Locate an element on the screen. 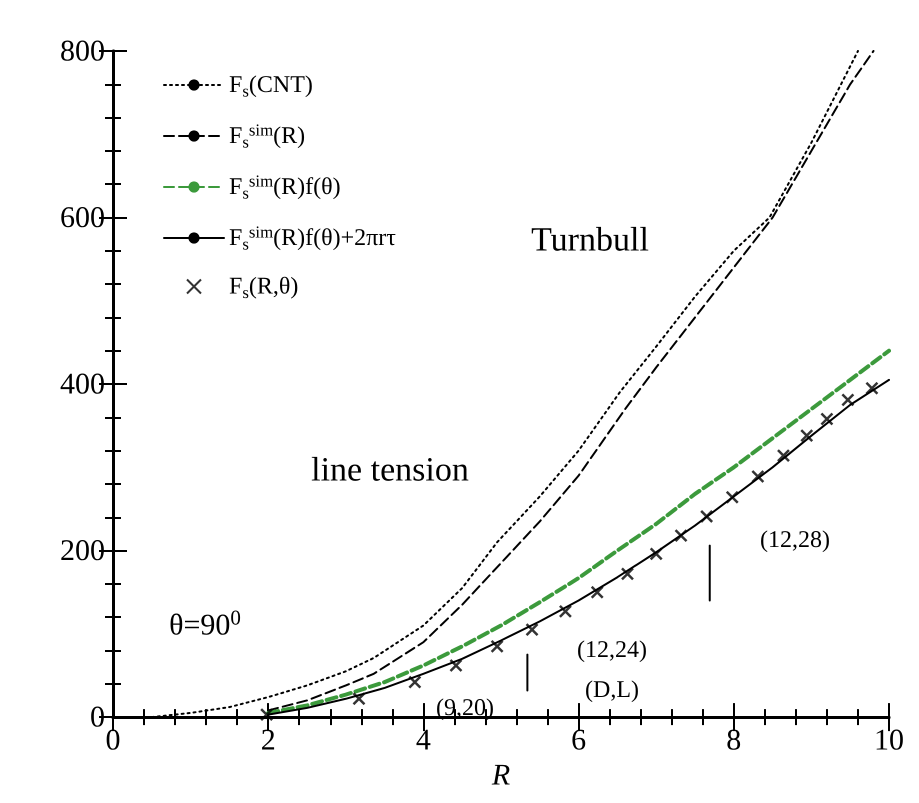 This screenshot has width=919, height=803. x-tick-label: 8 is located at coordinates (734, 740).